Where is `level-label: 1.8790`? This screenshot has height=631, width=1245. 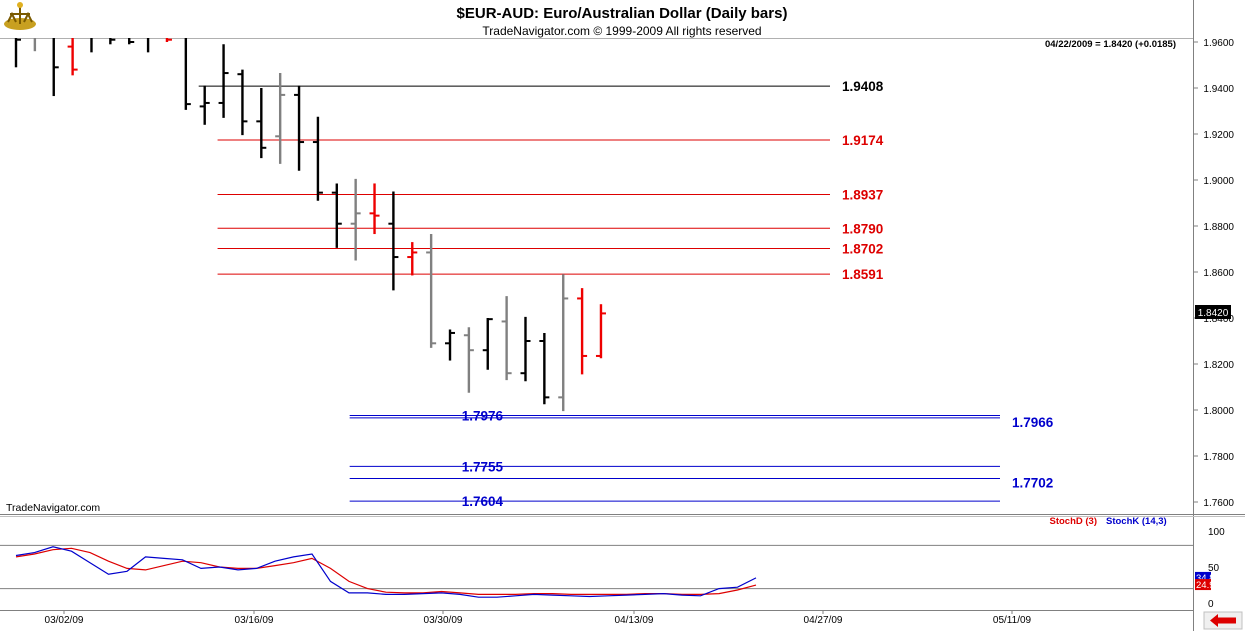
level-label: 1.8790 is located at coordinates (862, 228).